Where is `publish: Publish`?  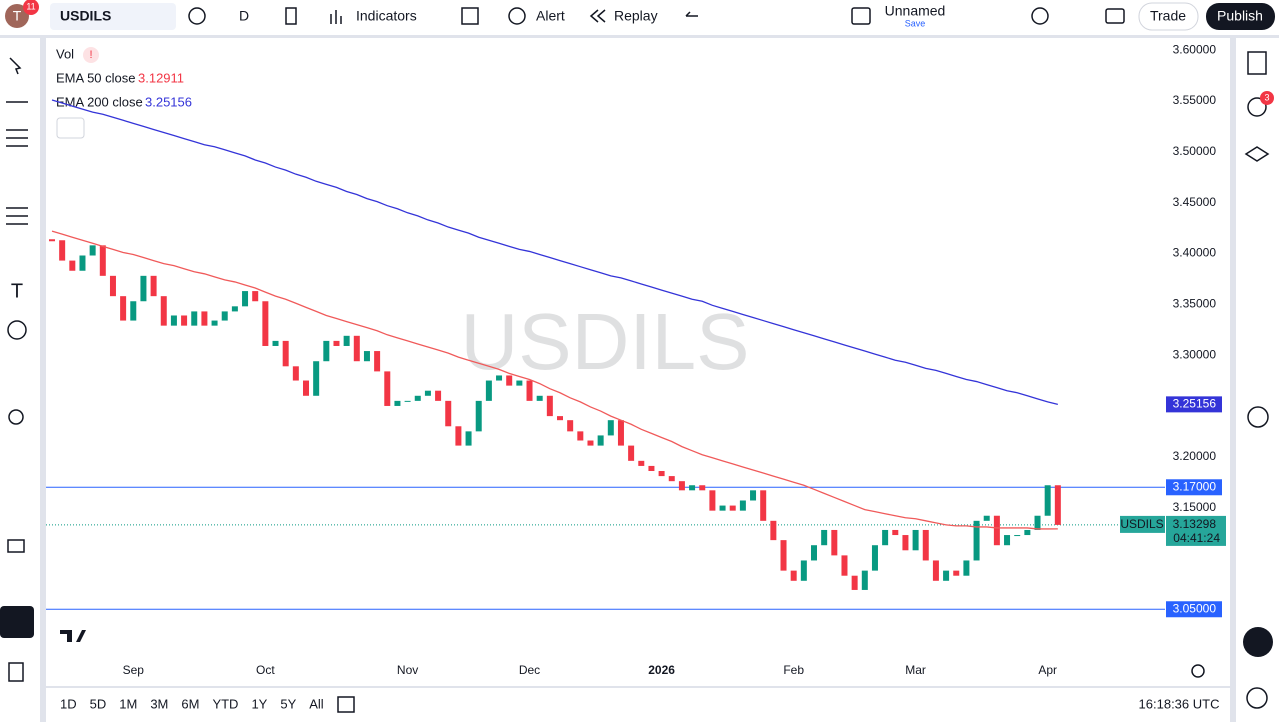
publish: Publish is located at coordinates (1240, 16).